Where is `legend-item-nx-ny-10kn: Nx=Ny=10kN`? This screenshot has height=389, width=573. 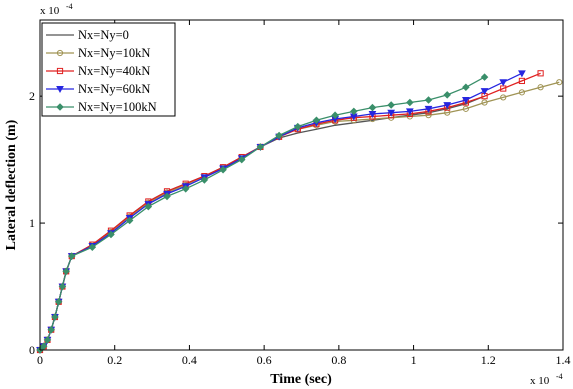 legend-item-nx-ny-10kn: Nx=Ny=10kN is located at coordinates (98, 53).